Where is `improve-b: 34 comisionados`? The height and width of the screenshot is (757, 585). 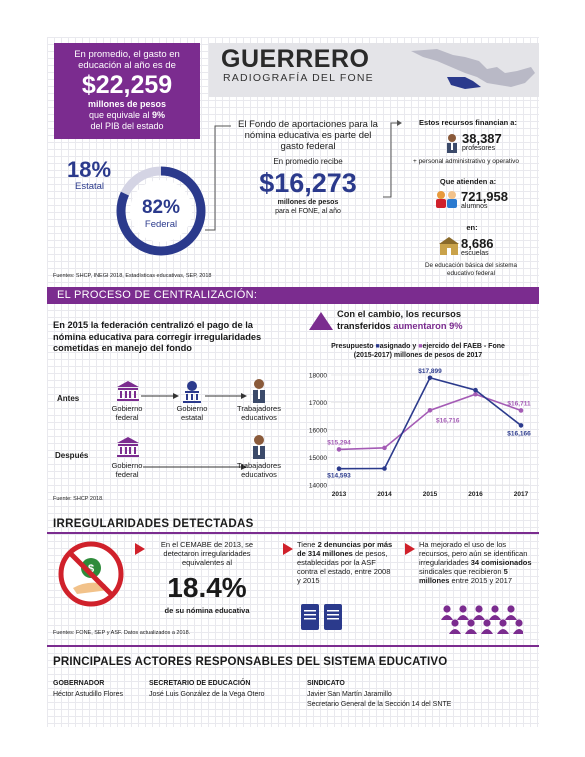
improve-b: 34 comisionados is located at coordinates (501, 562).